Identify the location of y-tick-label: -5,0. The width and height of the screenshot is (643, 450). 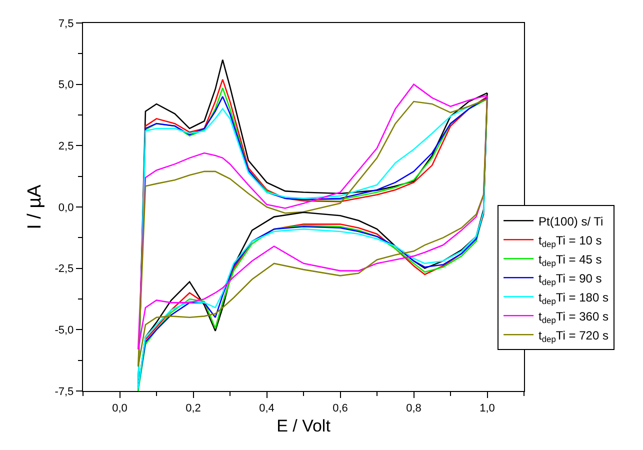
(64, 330).